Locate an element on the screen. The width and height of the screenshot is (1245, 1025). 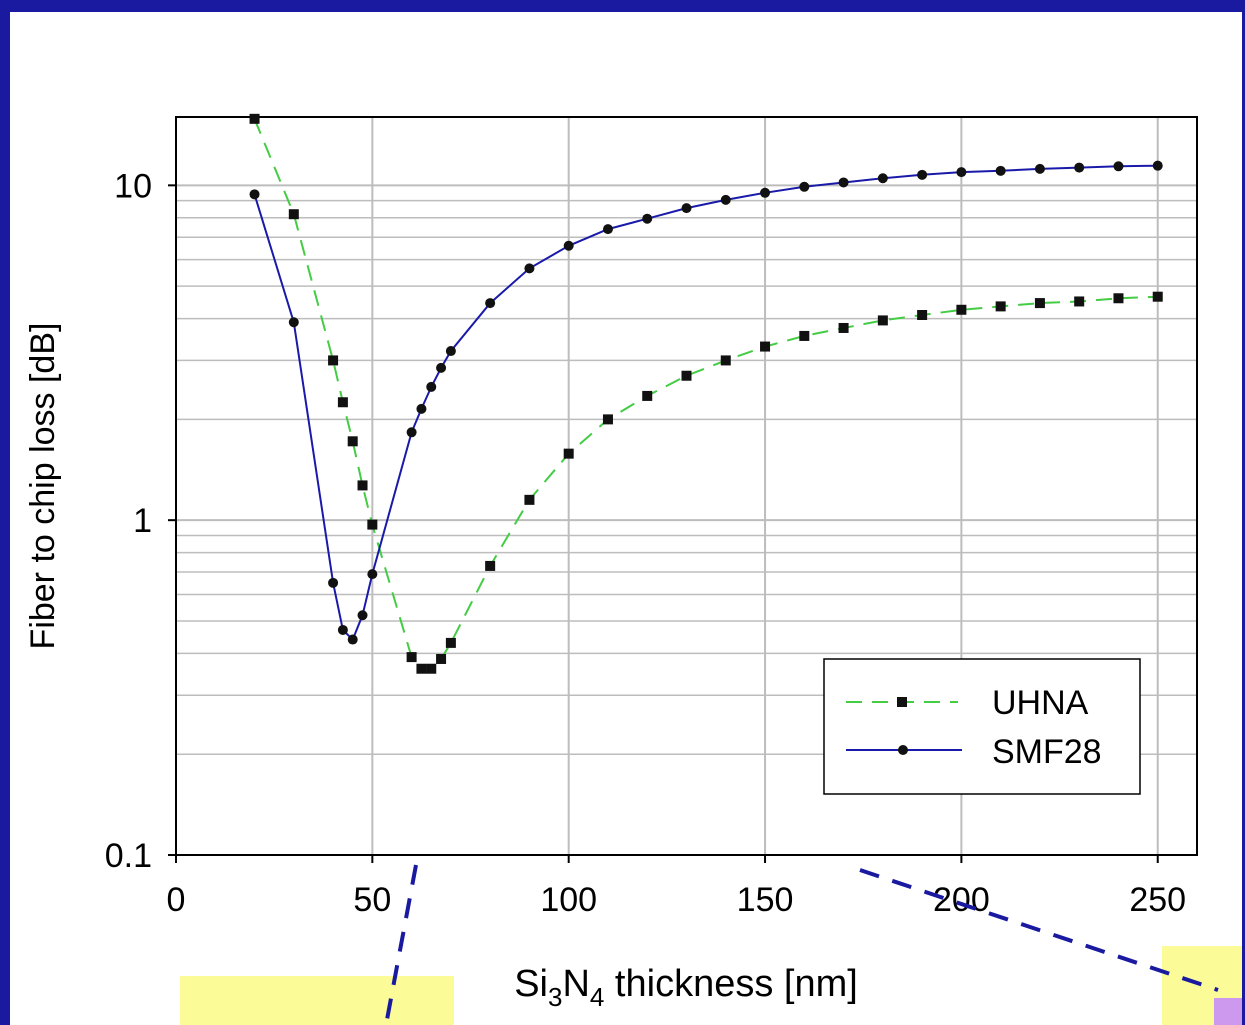
x-label-prefix: Si is located at coordinates (531, 984).